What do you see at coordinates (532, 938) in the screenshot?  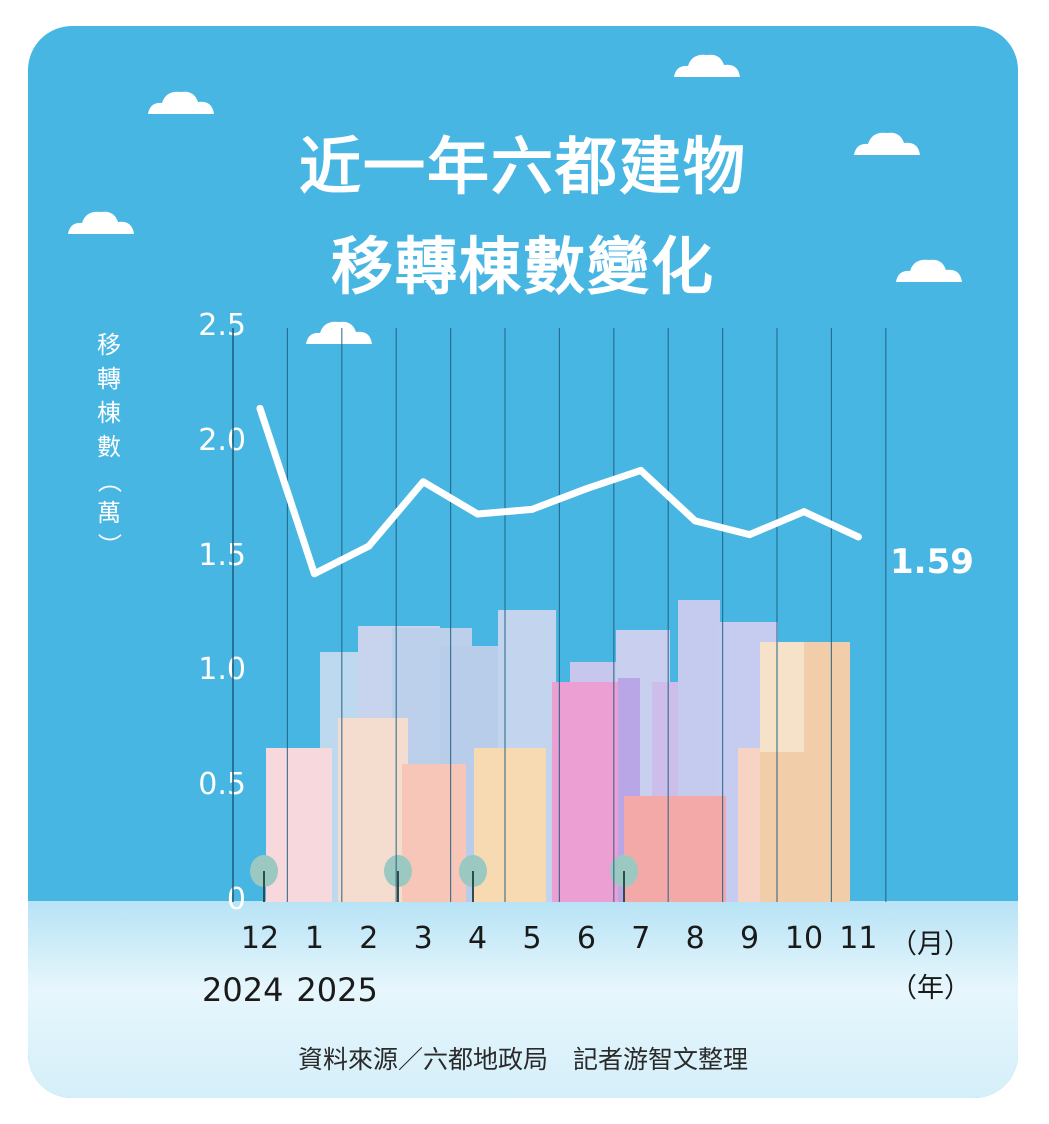 I see `x-tick-label: 5` at bounding box center [532, 938].